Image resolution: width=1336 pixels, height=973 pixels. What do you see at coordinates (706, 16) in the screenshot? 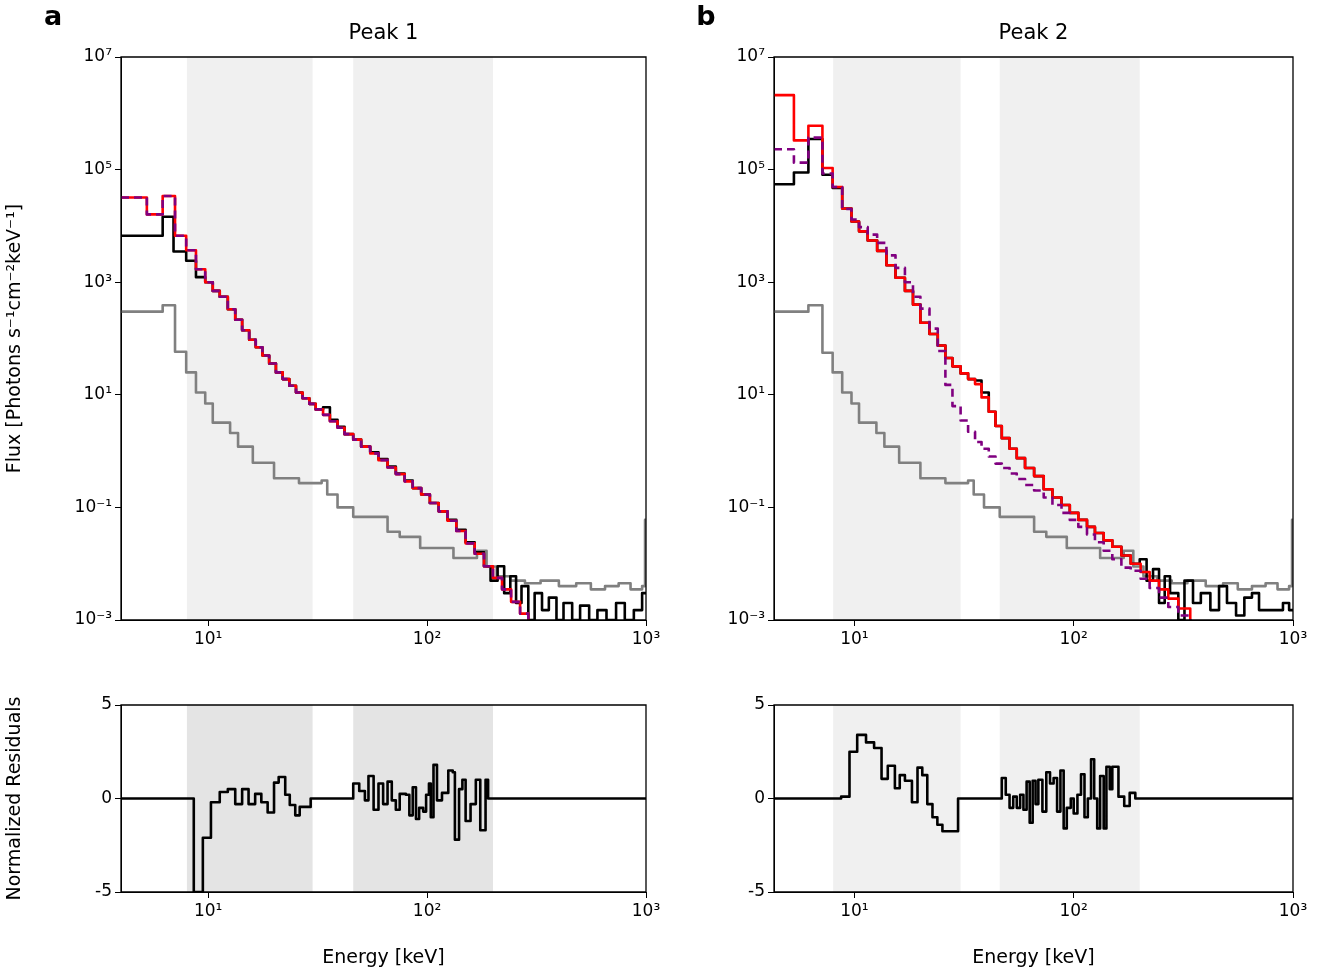
I see `text: b` at bounding box center [706, 16].